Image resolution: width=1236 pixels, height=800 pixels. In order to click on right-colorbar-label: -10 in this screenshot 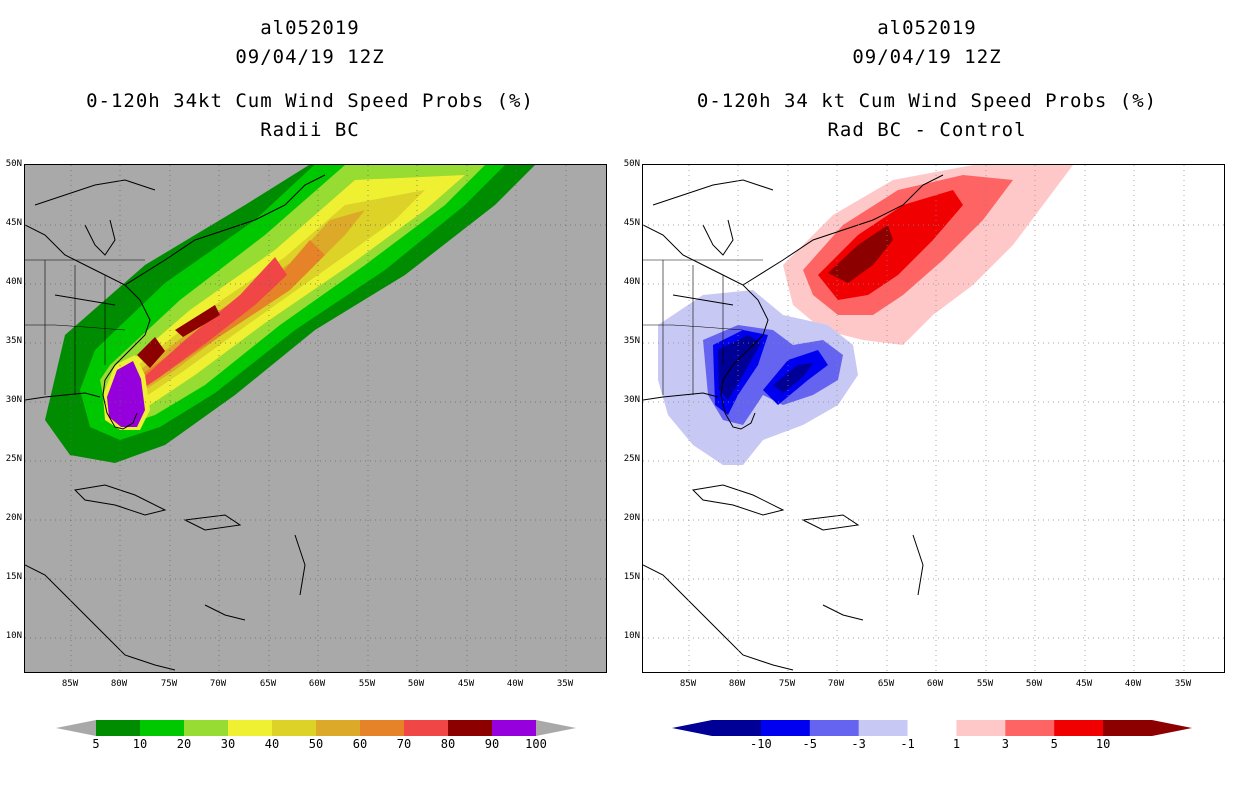, I will do `click(761, 744)`.